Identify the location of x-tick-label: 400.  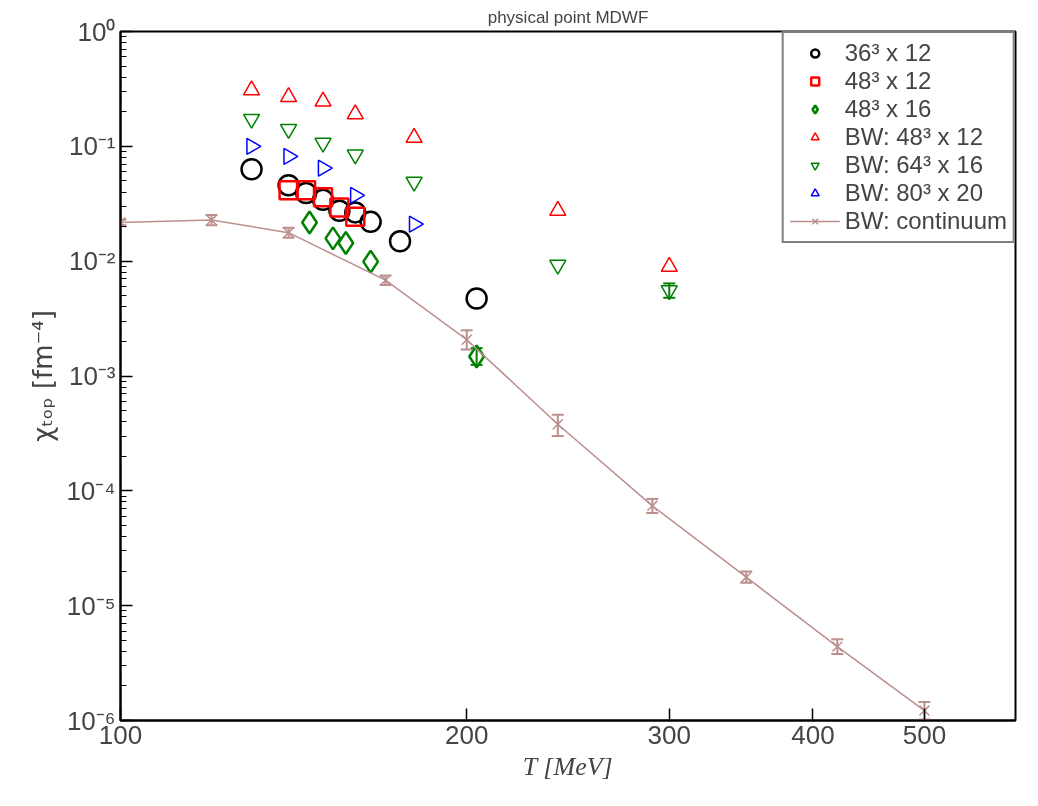
(813, 734).